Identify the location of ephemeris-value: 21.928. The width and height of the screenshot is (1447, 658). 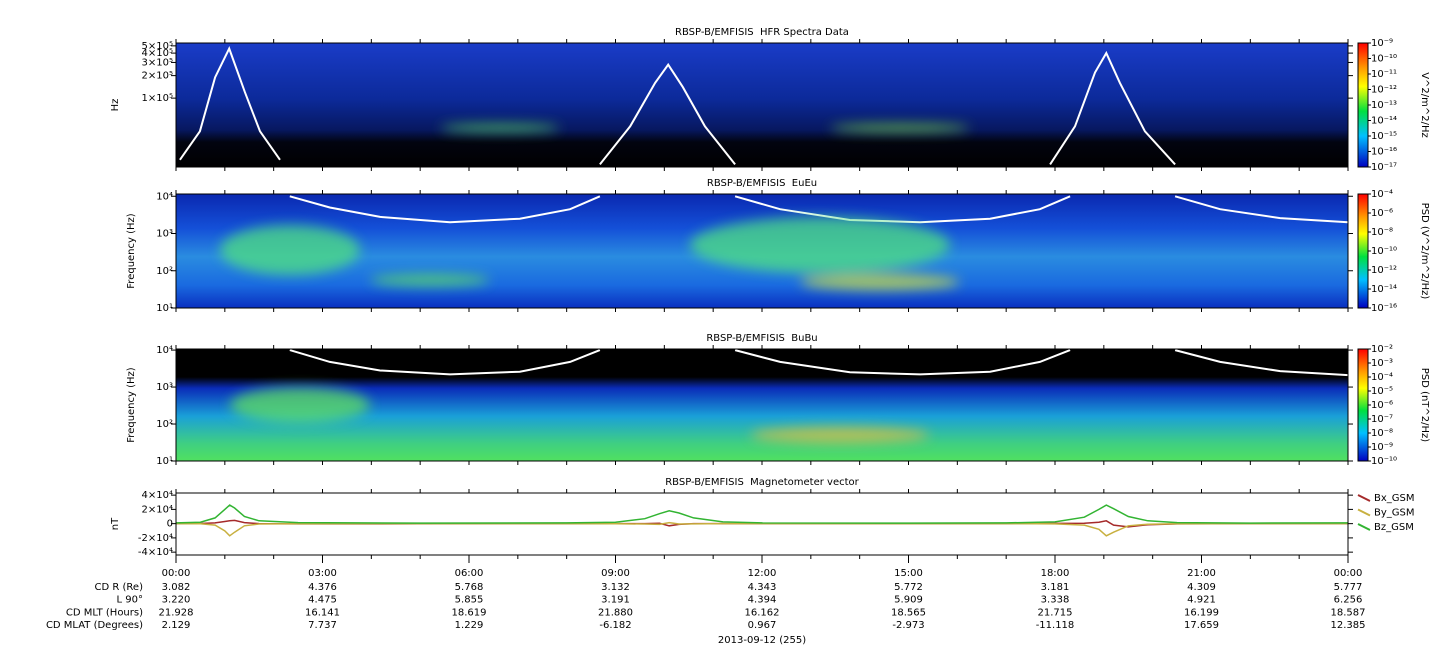
(176, 612).